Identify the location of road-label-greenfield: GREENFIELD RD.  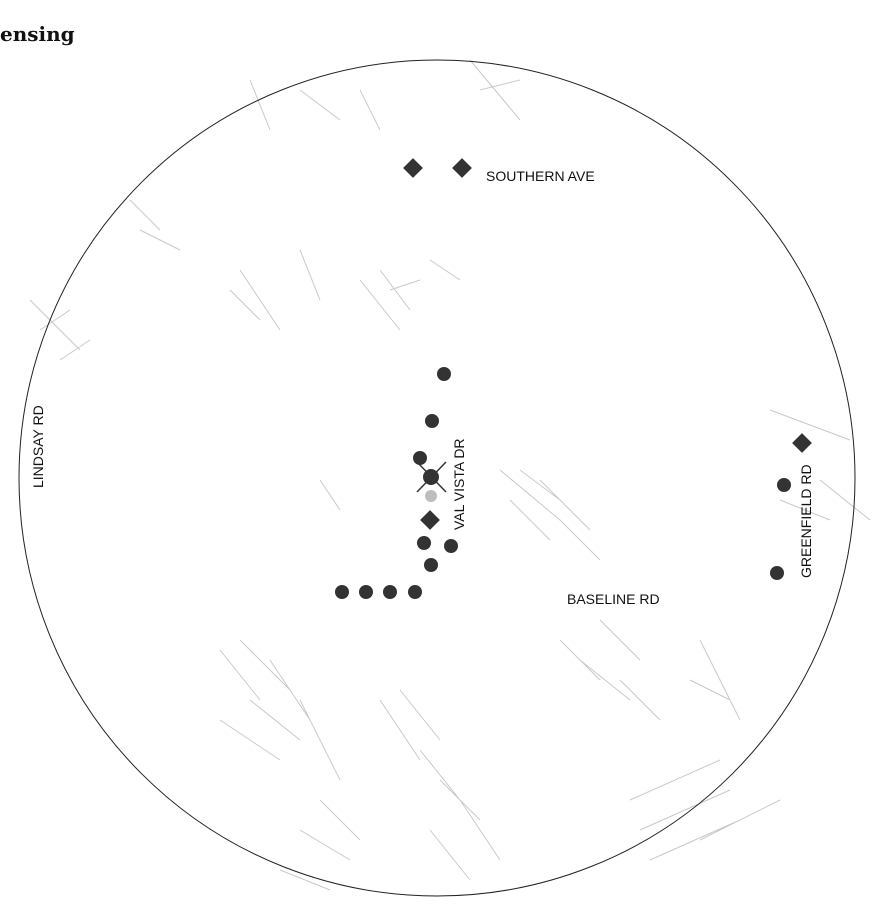
(806, 521).